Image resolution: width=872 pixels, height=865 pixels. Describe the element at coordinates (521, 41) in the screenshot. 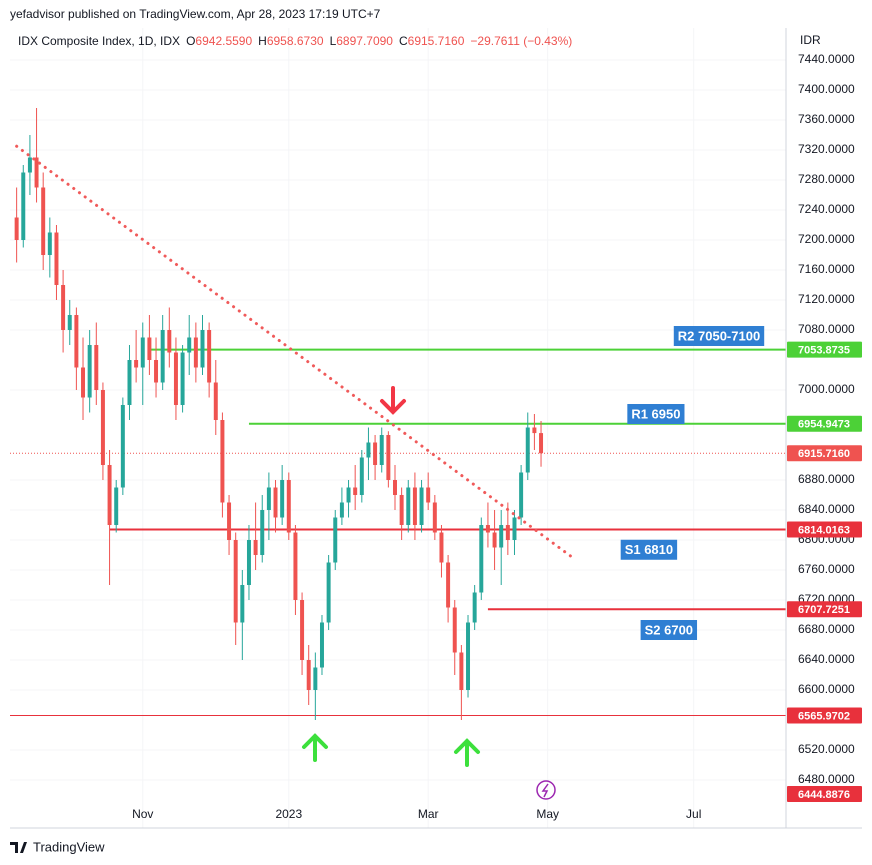

I see `change: −29.7611 (−0.43%)` at that location.